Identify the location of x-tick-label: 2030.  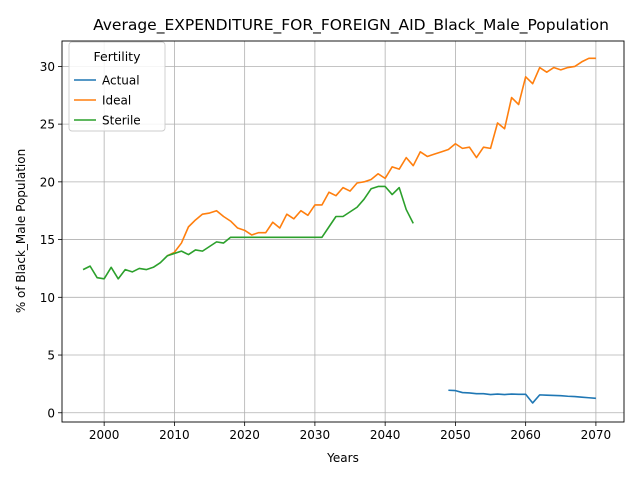
(315, 435).